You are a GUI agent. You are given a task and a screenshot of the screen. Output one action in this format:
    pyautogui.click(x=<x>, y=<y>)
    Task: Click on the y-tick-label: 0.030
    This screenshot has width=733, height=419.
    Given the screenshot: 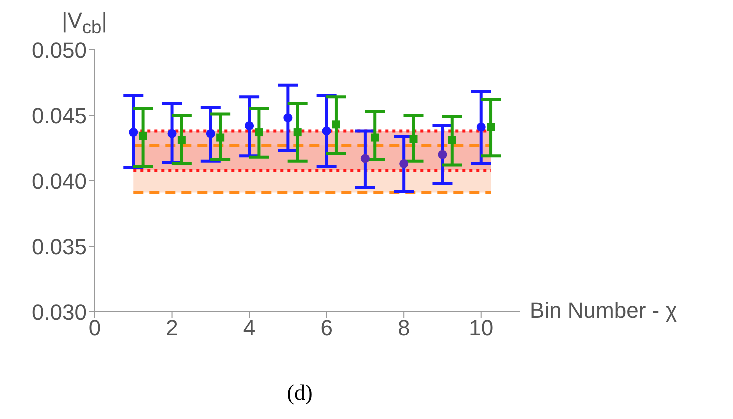 What is the action you would take?
    pyautogui.click(x=59, y=312)
    